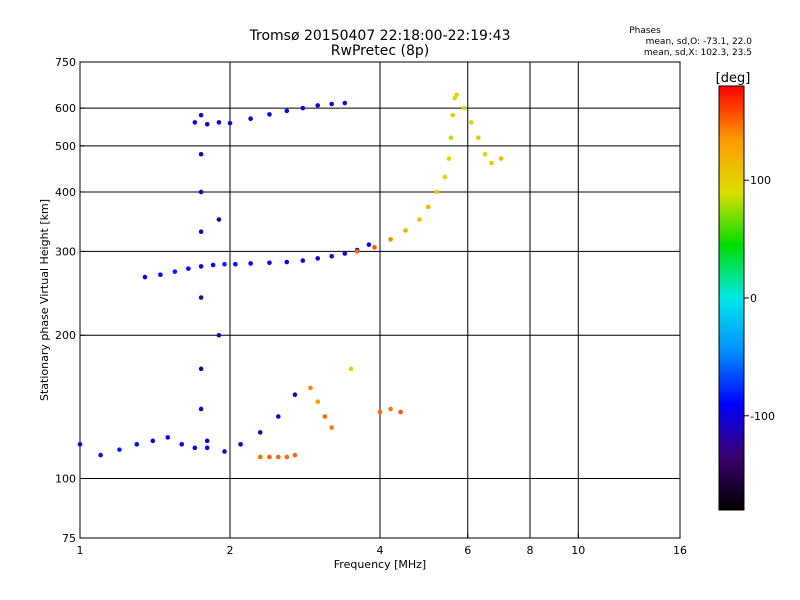 The image size is (800, 600). I want to click on colorbar-tick-label: 0, so click(753, 298).